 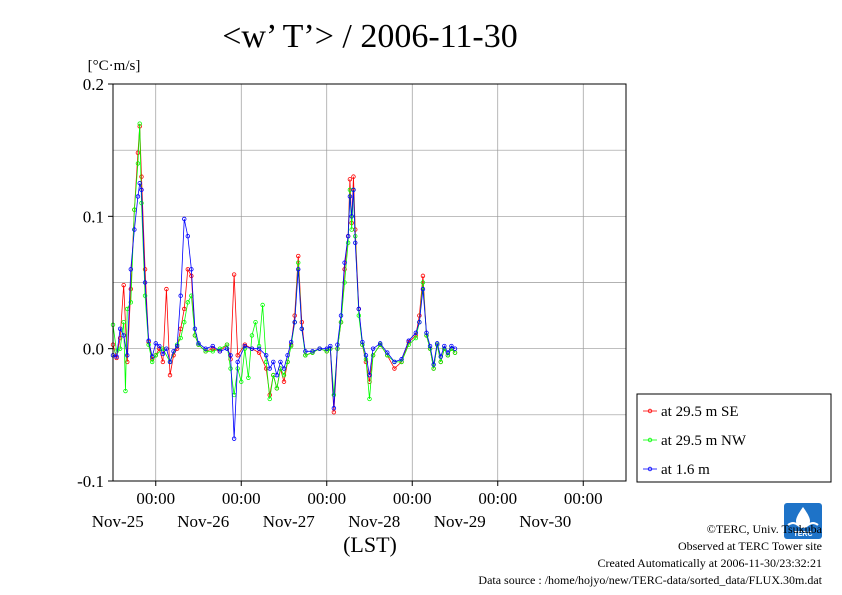 I want to click on footer-copyright: ©TERC, Univ. Tsukuba, so click(x=764, y=529).